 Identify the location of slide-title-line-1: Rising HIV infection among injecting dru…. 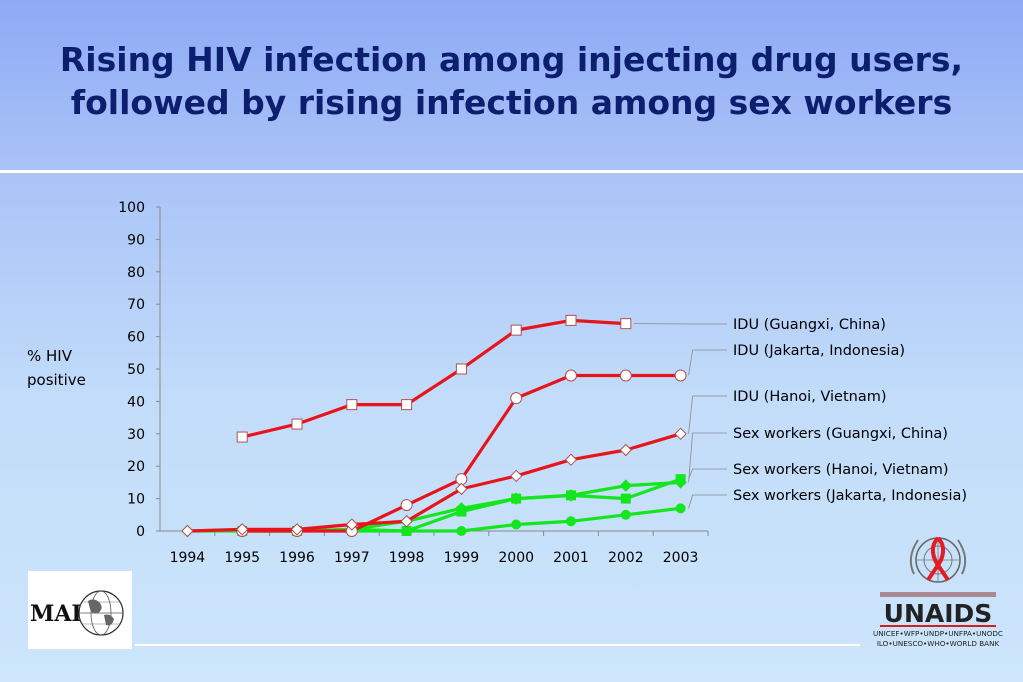
(511, 59).